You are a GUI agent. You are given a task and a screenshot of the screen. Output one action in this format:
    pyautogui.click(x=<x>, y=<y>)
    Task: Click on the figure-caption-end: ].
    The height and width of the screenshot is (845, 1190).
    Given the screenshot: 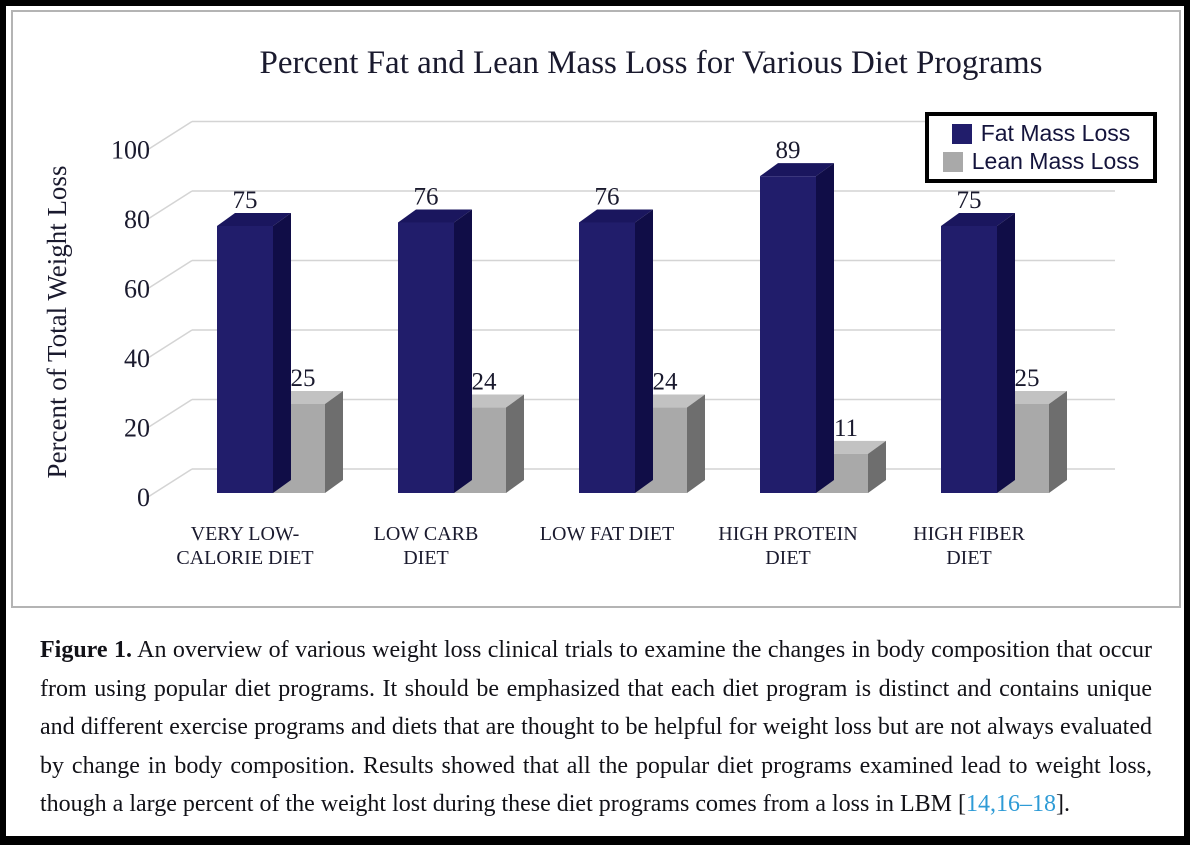 What is the action you would take?
    pyautogui.click(x=1063, y=804)
    